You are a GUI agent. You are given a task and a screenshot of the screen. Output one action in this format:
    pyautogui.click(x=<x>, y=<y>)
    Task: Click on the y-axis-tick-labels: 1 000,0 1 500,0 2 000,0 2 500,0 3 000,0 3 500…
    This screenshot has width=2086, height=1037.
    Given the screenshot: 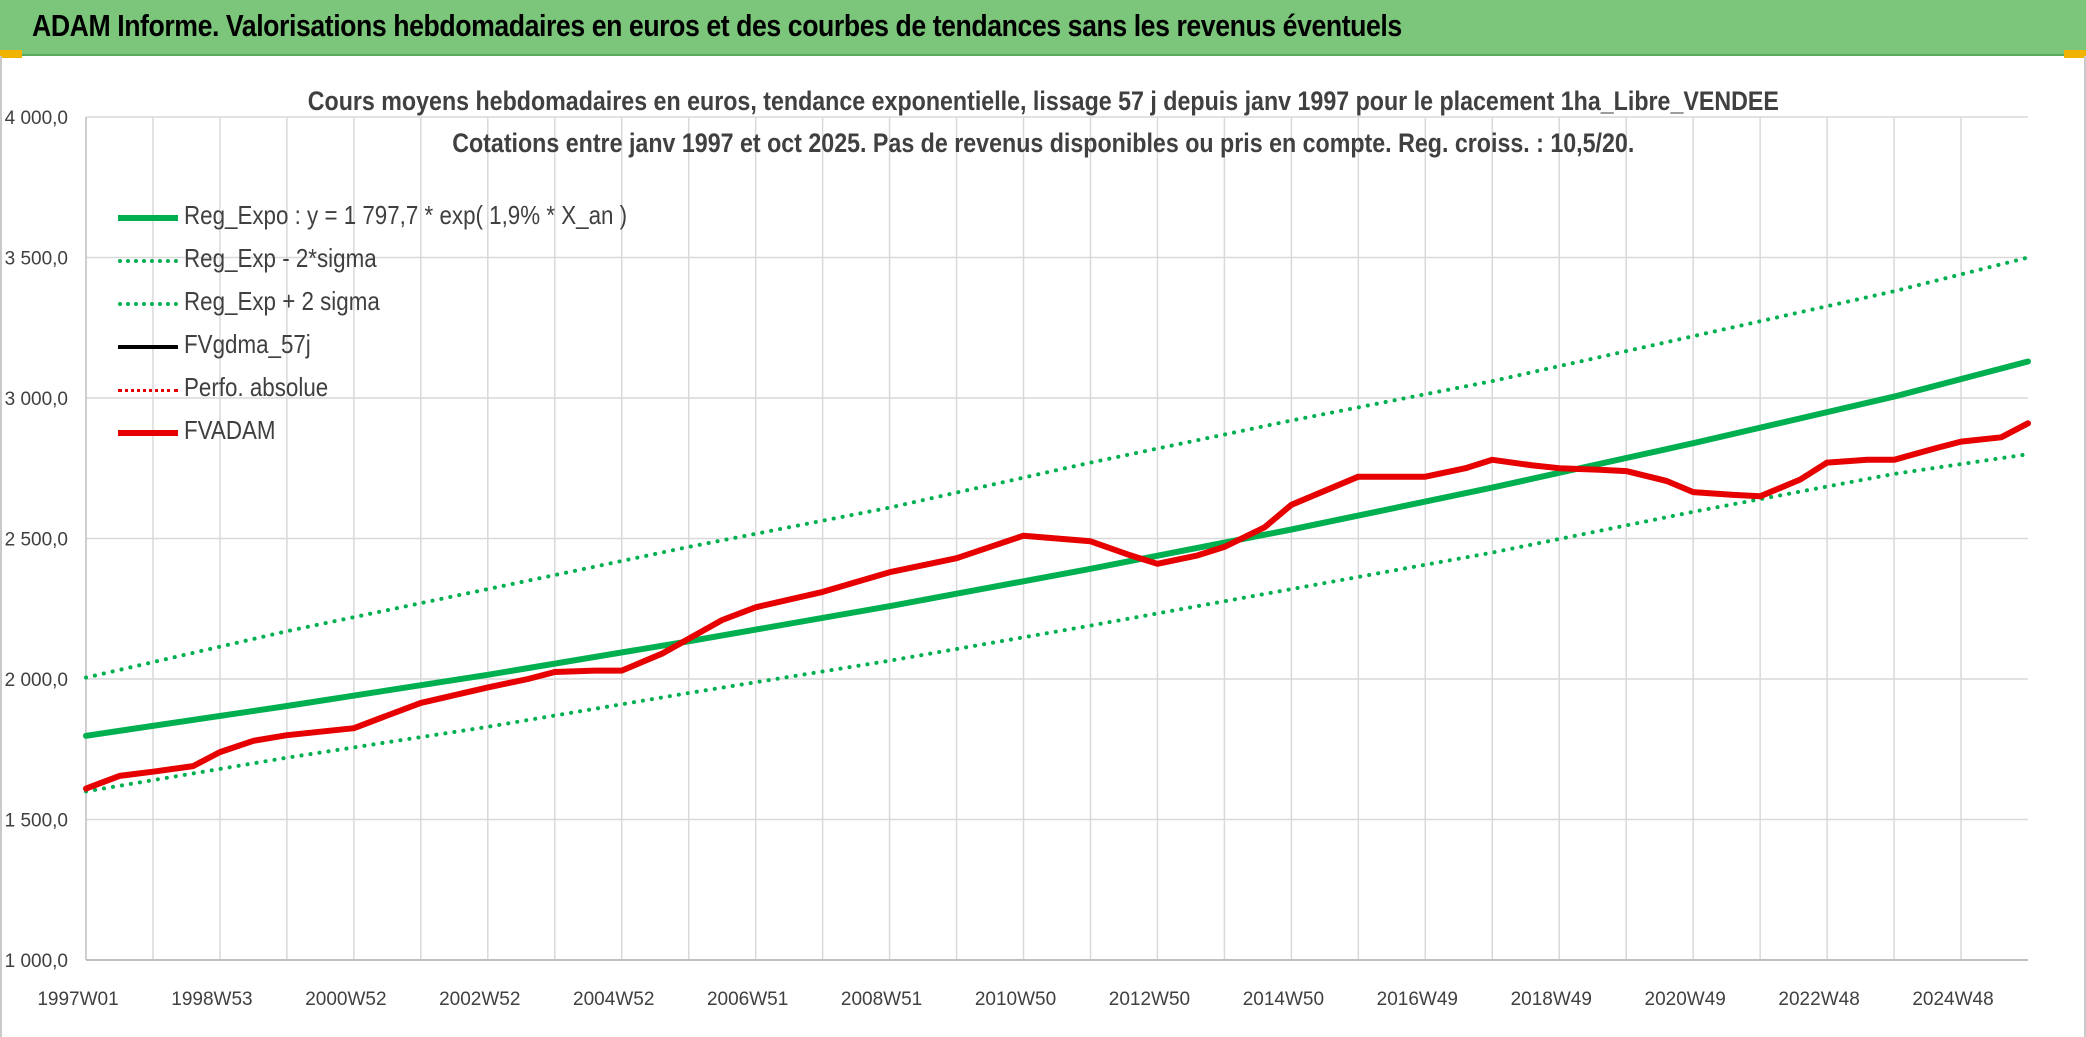 What is the action you would take?
    pyautogui.click(x=36, y=540)
    